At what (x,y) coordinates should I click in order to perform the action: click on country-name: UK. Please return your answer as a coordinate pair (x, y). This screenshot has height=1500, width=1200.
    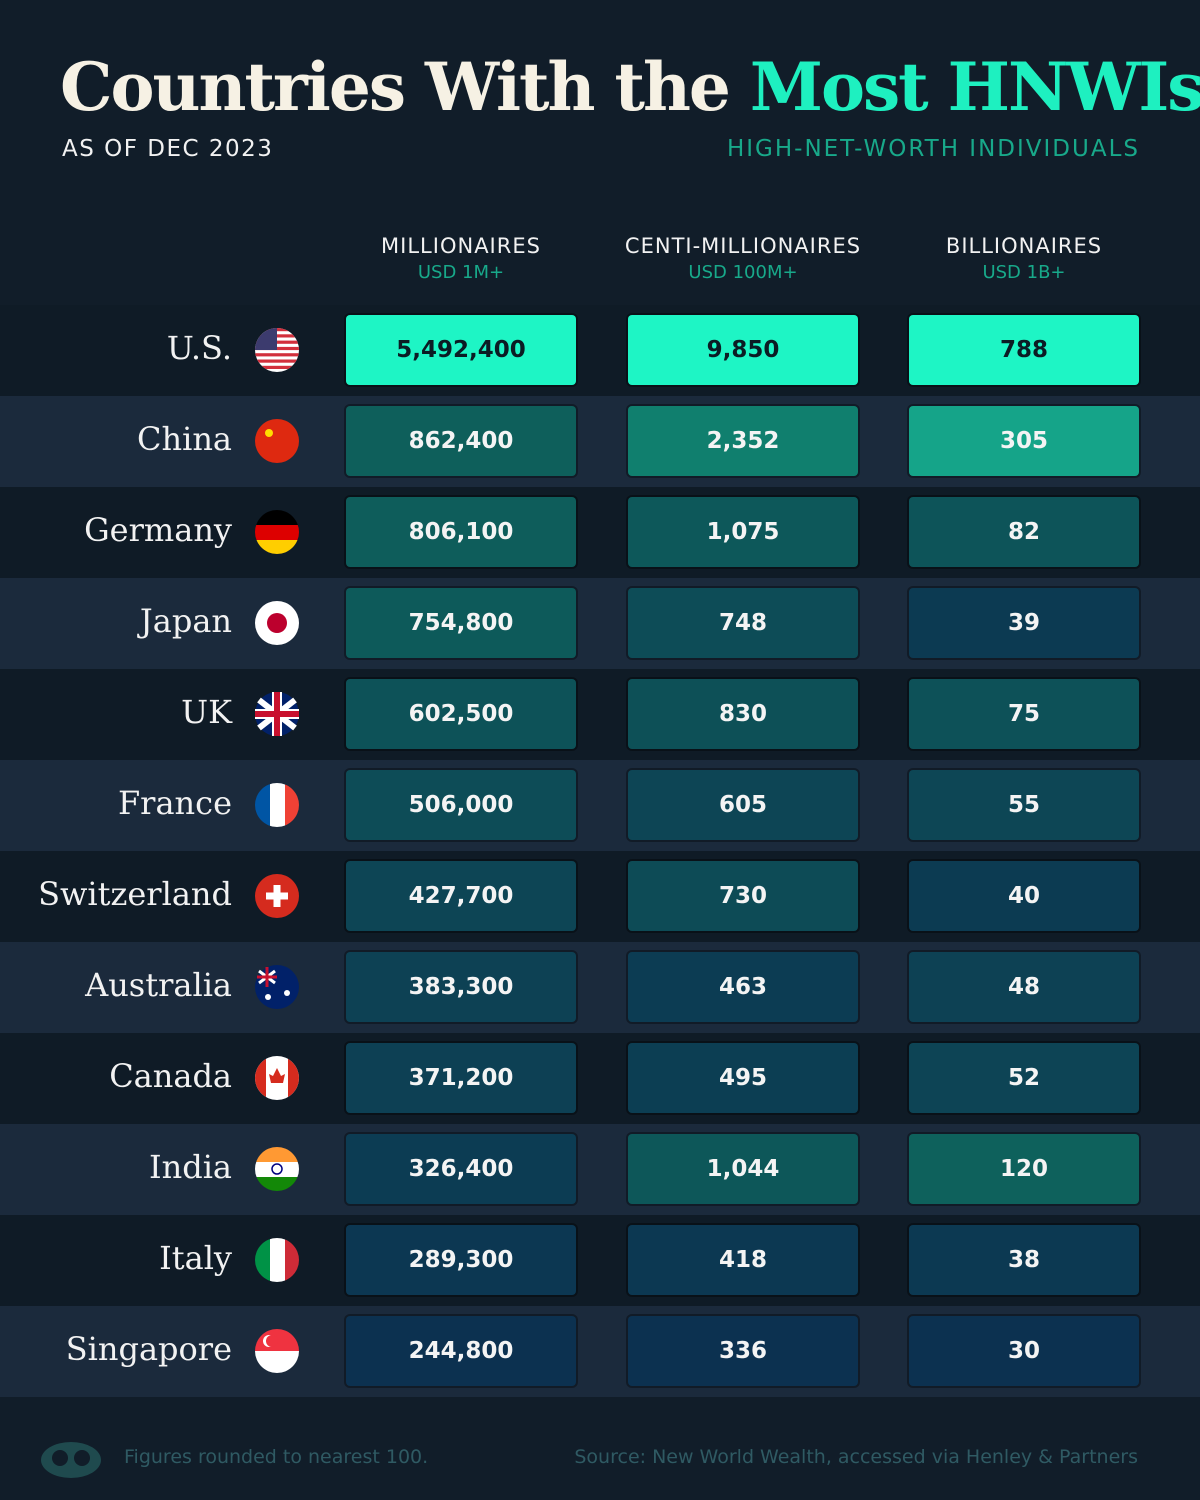
    Looking at the image, I should click on (206, 712).